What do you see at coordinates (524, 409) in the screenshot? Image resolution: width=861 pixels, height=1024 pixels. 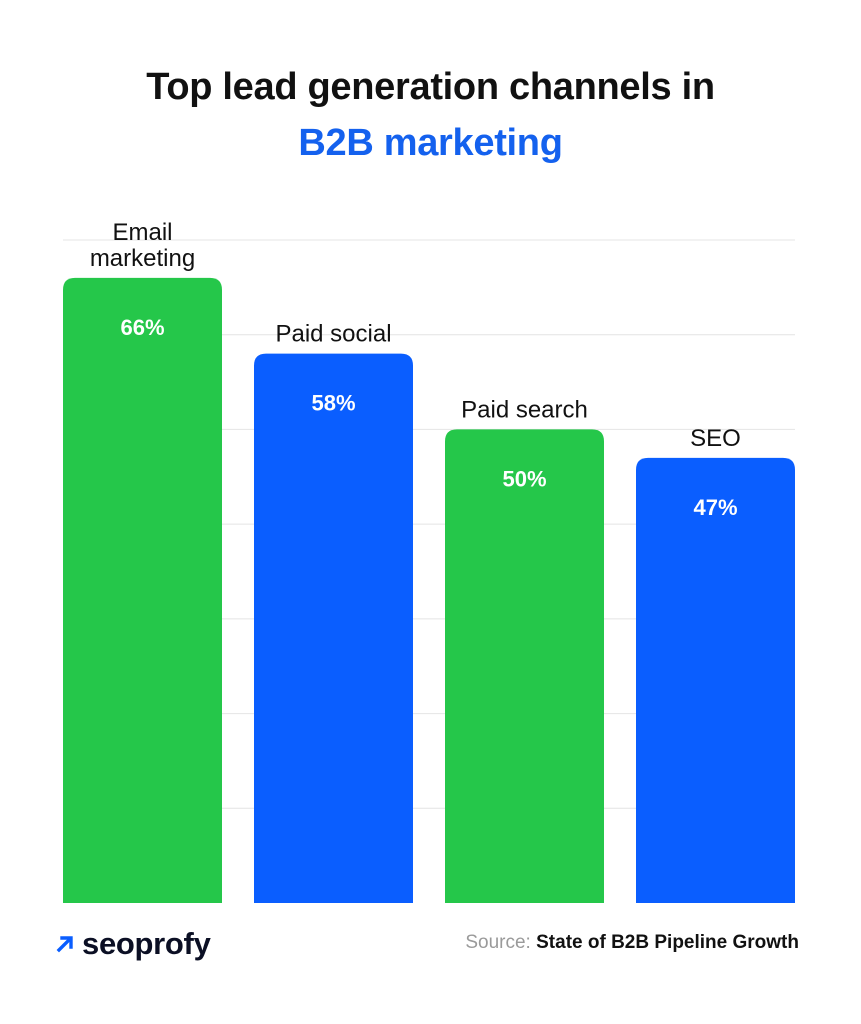 I see `category-label: Paid search` at bounding box center [524, 409].